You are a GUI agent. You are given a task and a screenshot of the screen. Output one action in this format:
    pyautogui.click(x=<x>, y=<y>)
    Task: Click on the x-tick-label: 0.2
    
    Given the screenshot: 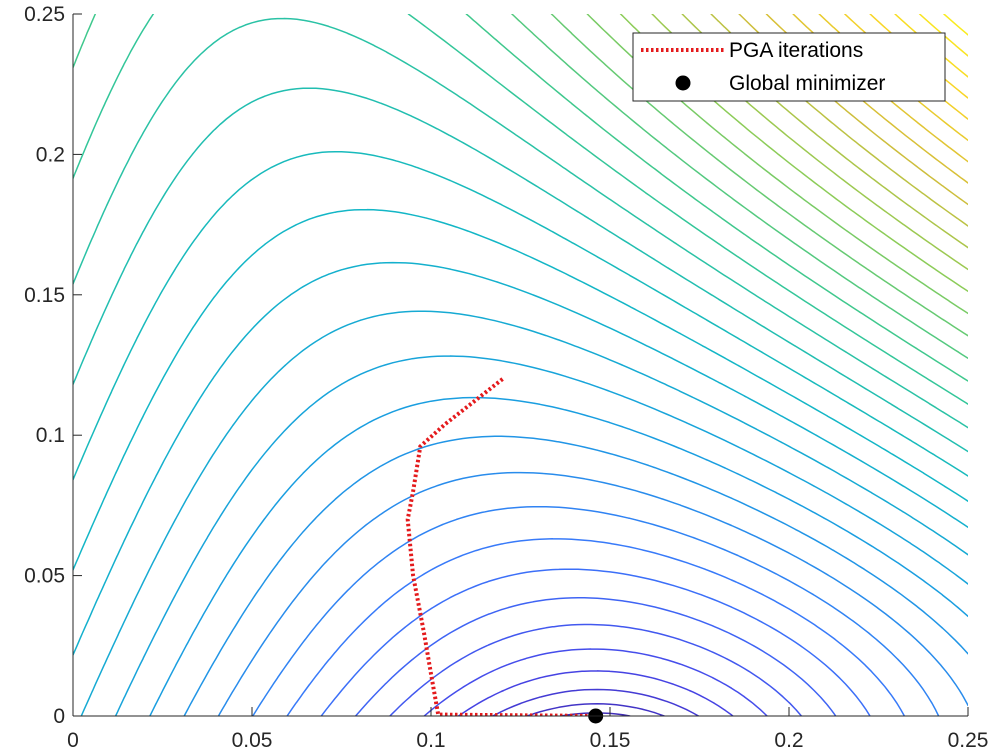 What is the action you would take?
    pyautogui.click(x=788, y=740)
    